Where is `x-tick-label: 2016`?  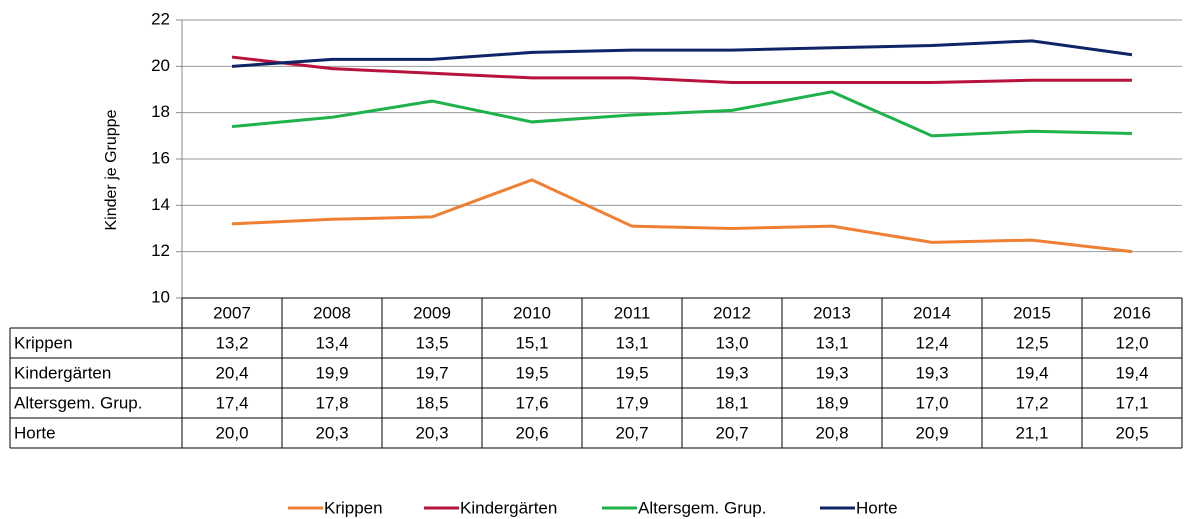 x-tick-label: 2016 is located at coordinates (1132, 312).